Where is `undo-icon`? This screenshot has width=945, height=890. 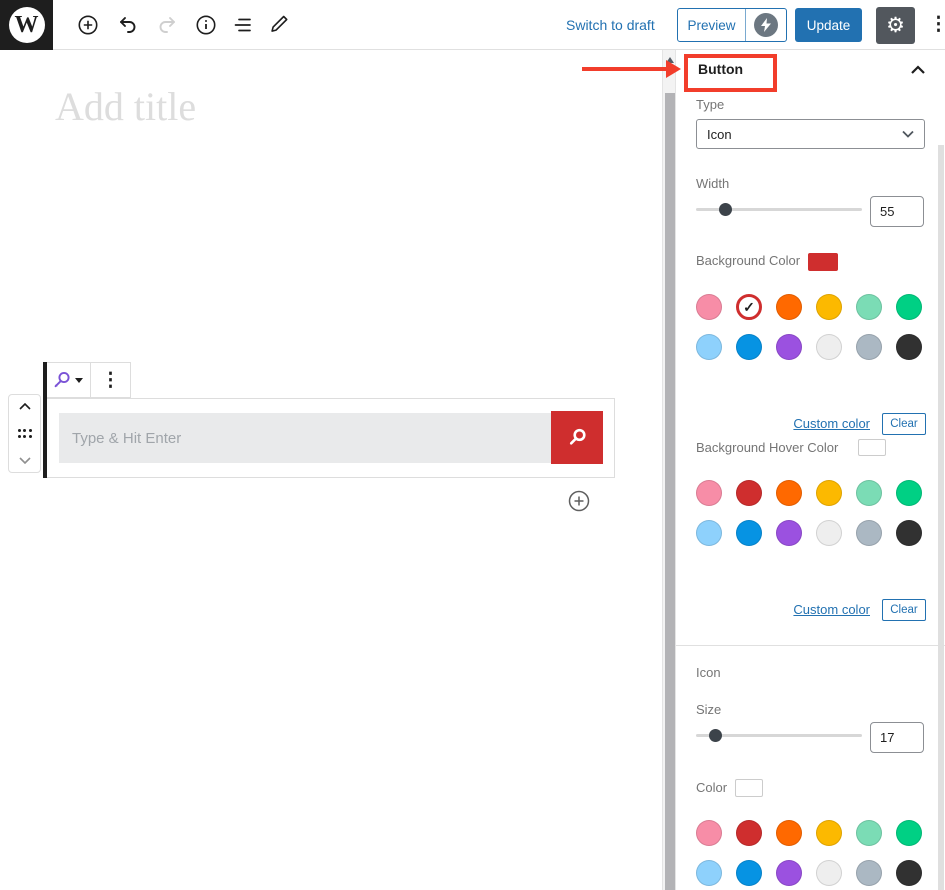
undo-icon is located at coordinates (128, 25).